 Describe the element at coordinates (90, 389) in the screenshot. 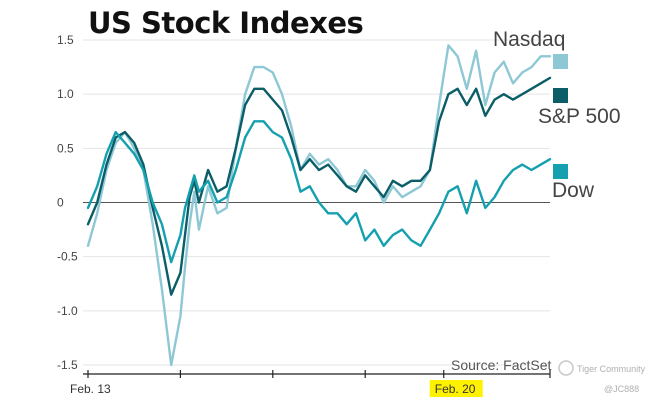

I see `x-tick-label: Feb. 13` at that location.